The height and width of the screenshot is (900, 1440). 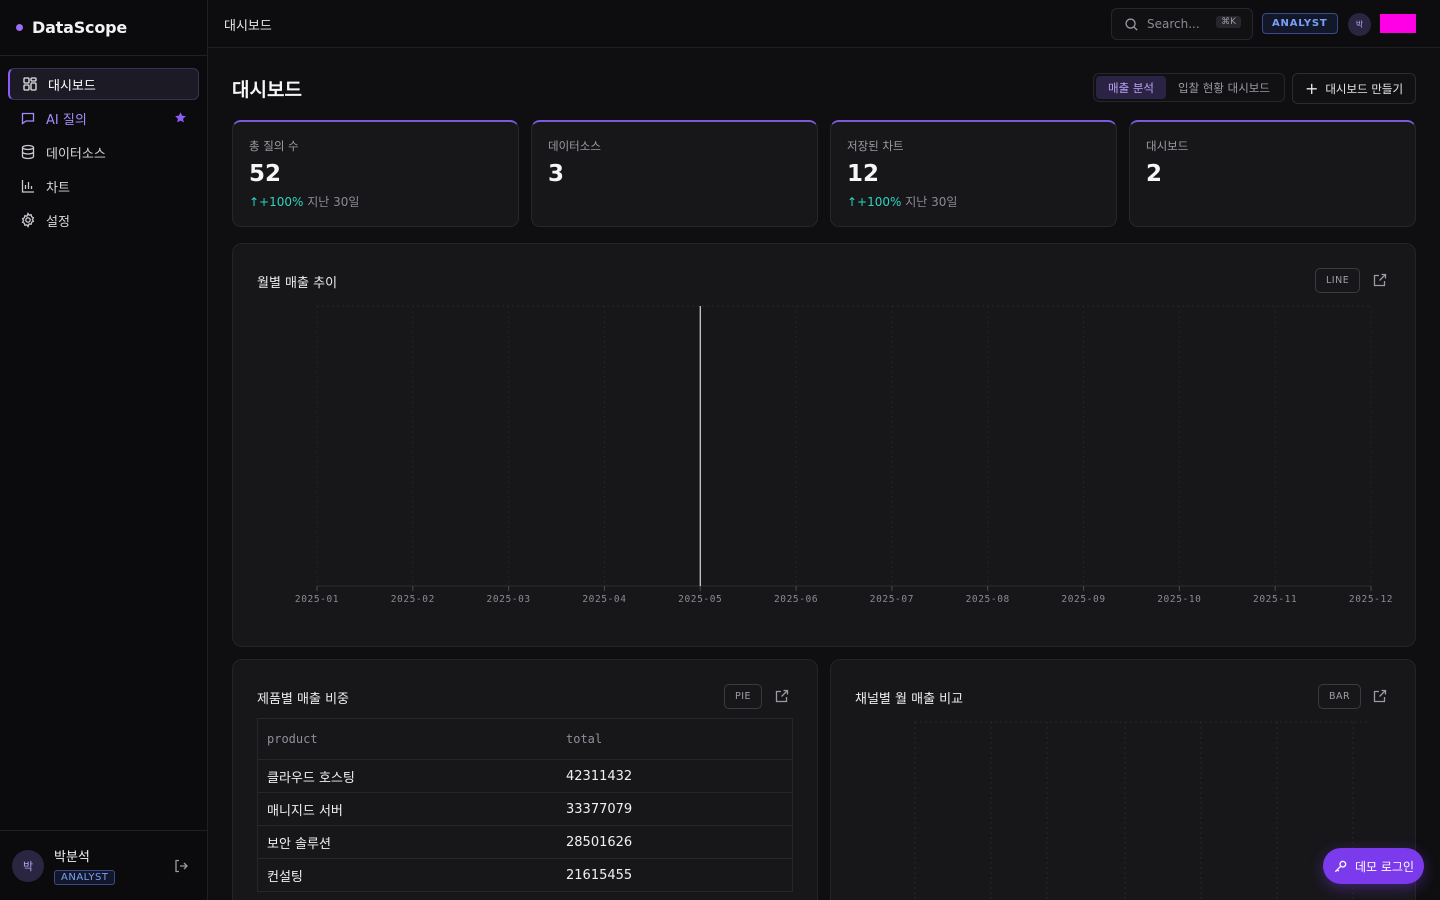 What do you see at coordinates (1131, 87) in the screenshot?
I see `tab-sales-analysis: 매출 분석` at bounding box center [1131, 87].